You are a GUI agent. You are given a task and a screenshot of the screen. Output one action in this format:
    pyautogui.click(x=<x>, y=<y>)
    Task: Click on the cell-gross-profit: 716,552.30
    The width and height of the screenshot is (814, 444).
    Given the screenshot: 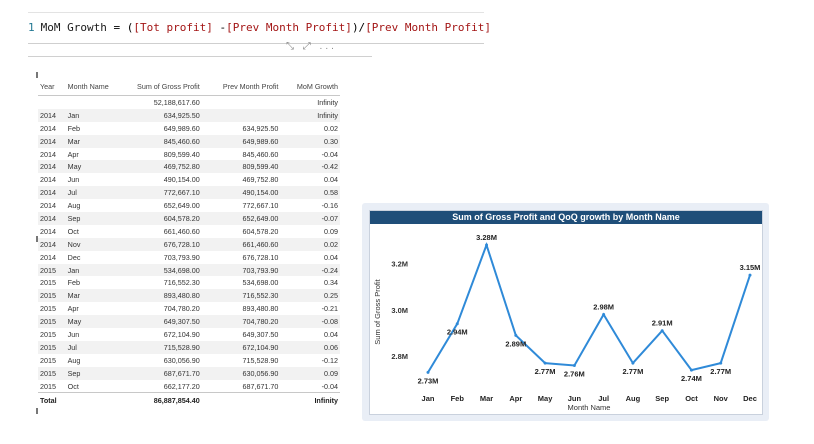 What is the action you would take?
    pyautogui.click(x=181, y=283)
    